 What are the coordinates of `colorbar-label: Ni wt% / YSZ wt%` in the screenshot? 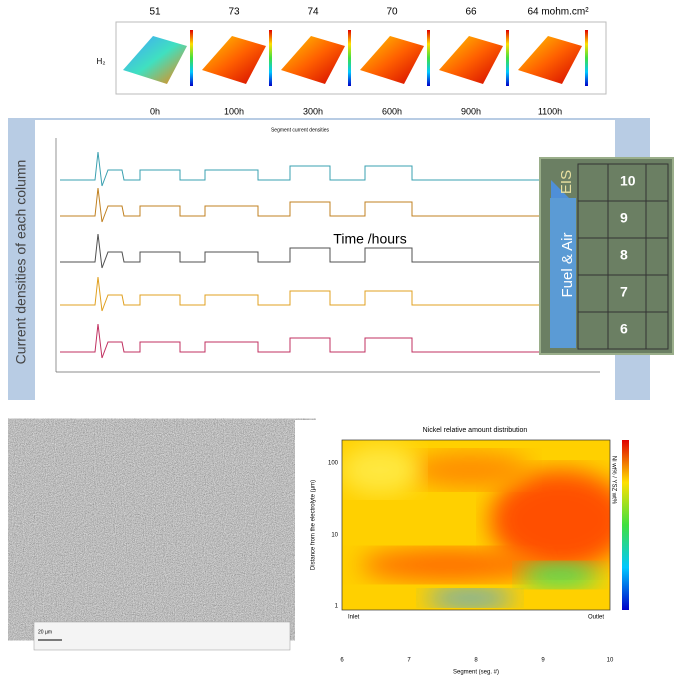 It's located at (613, 480).